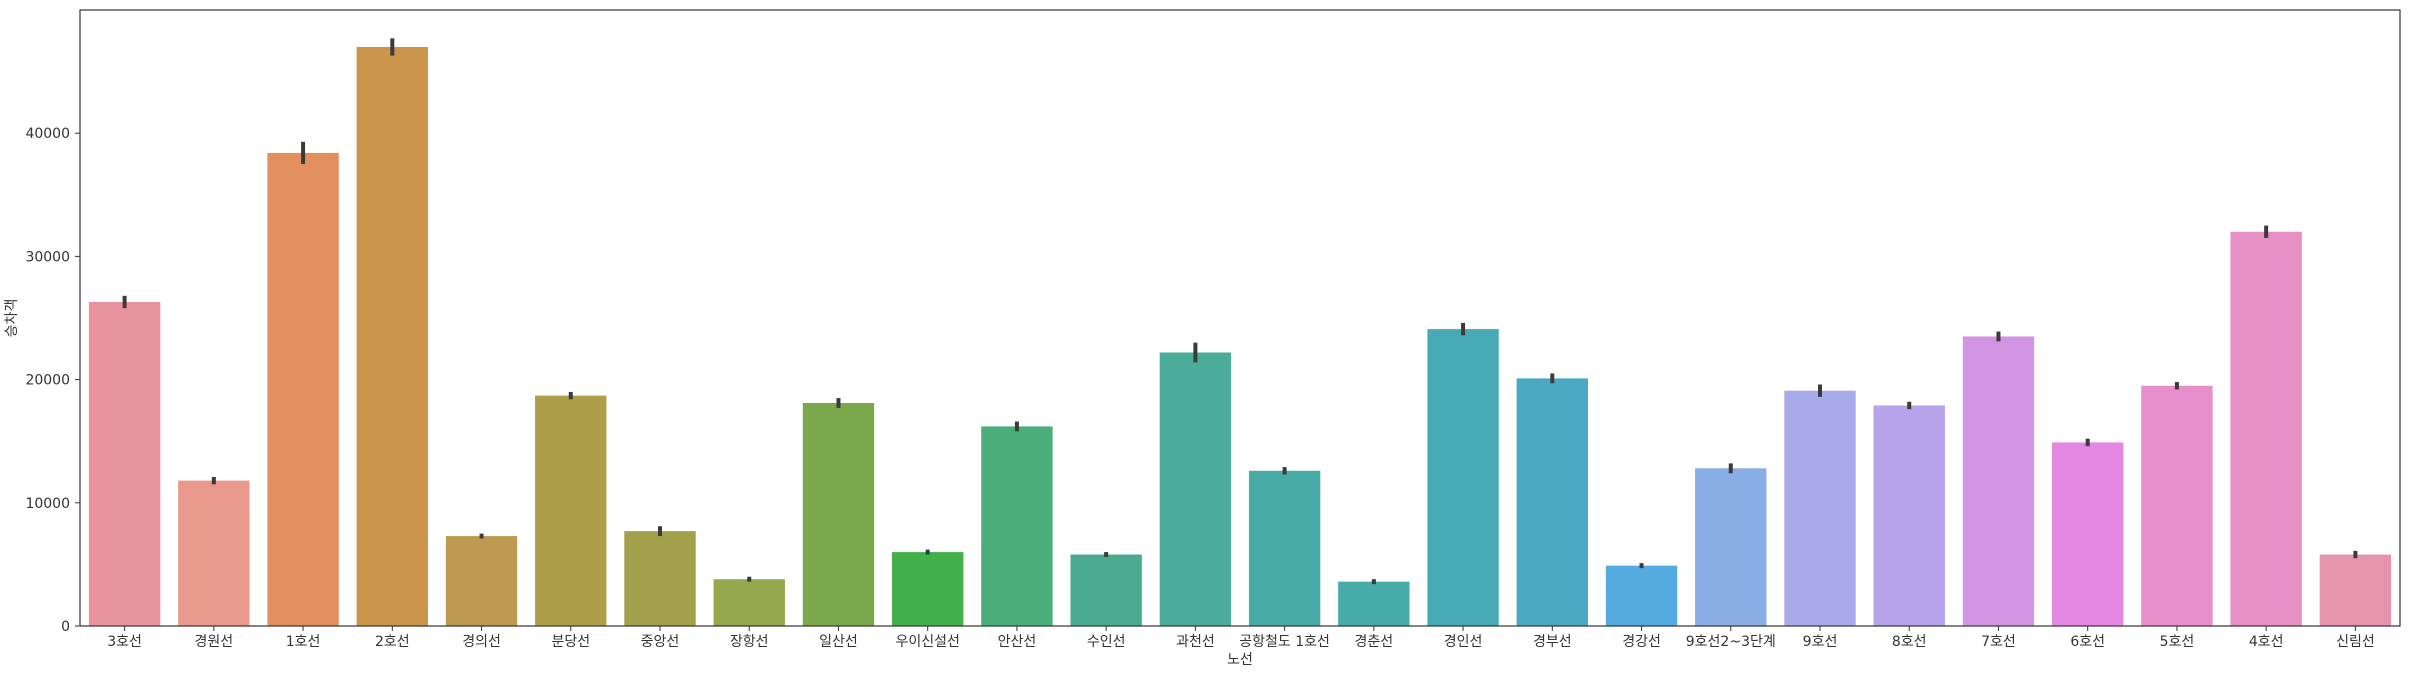 The height and width of the screenshot is (679, 2413). What do you see at coordinates (65, 627) in the screenshot?
I see `y-tick-label: 0` at bounding box center [65, 627].